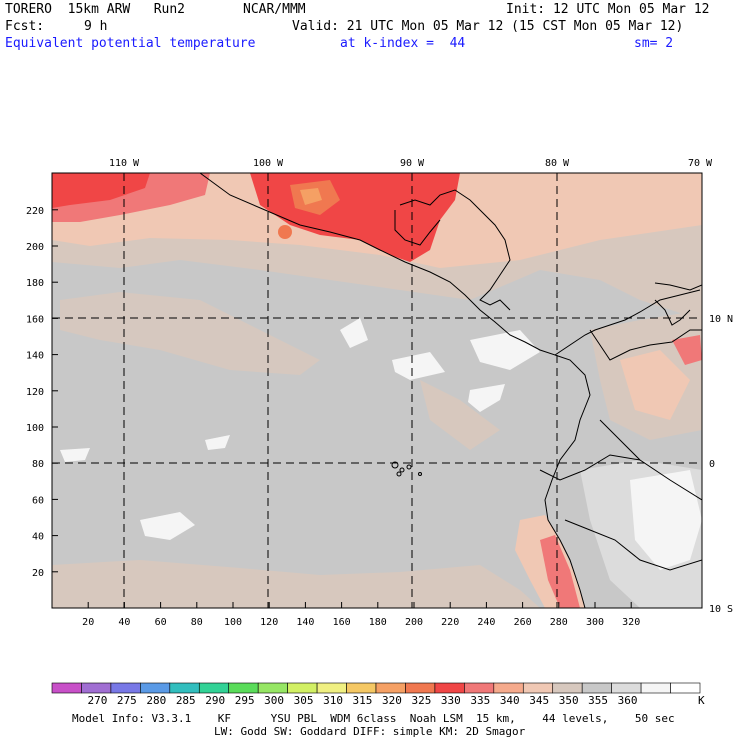 The width and height of the screenshot is (740, 740). What do you see at coordinates (486, 622) in the screenshot?
I see `x-tick-label: 240` at bounding box center [486, 622].